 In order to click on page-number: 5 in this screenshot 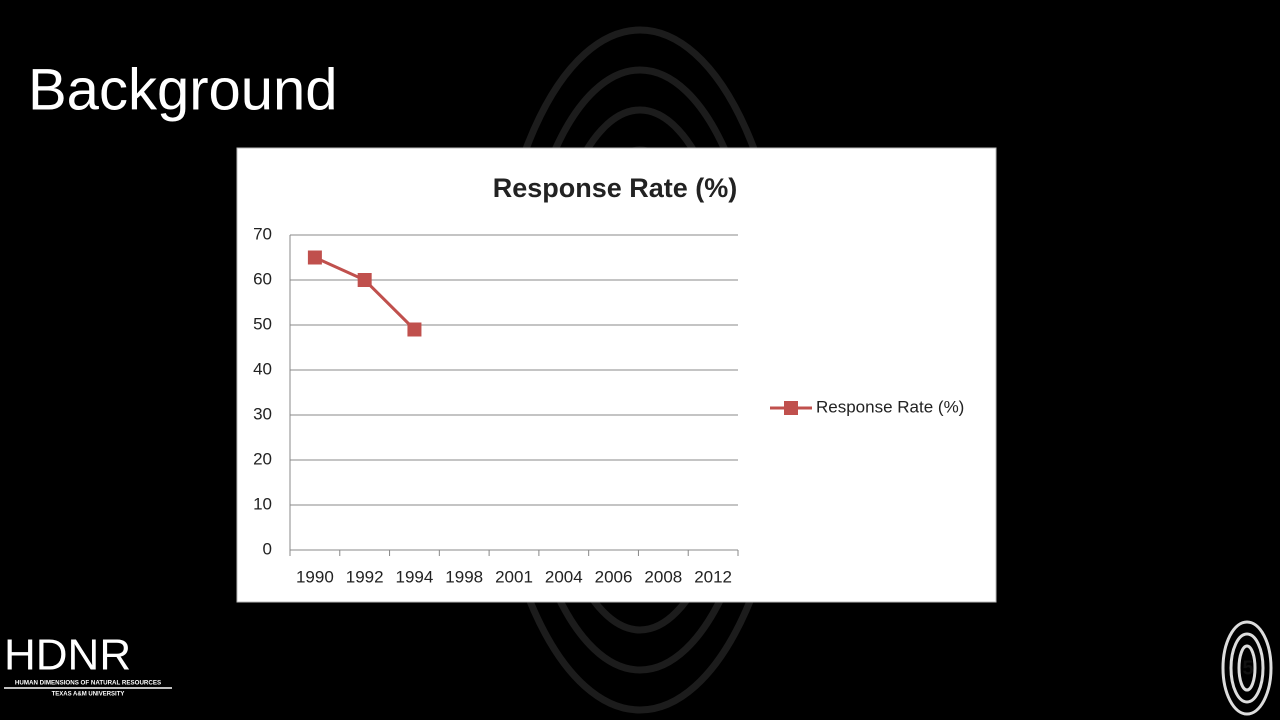, I will do `click(1247, 668)`.